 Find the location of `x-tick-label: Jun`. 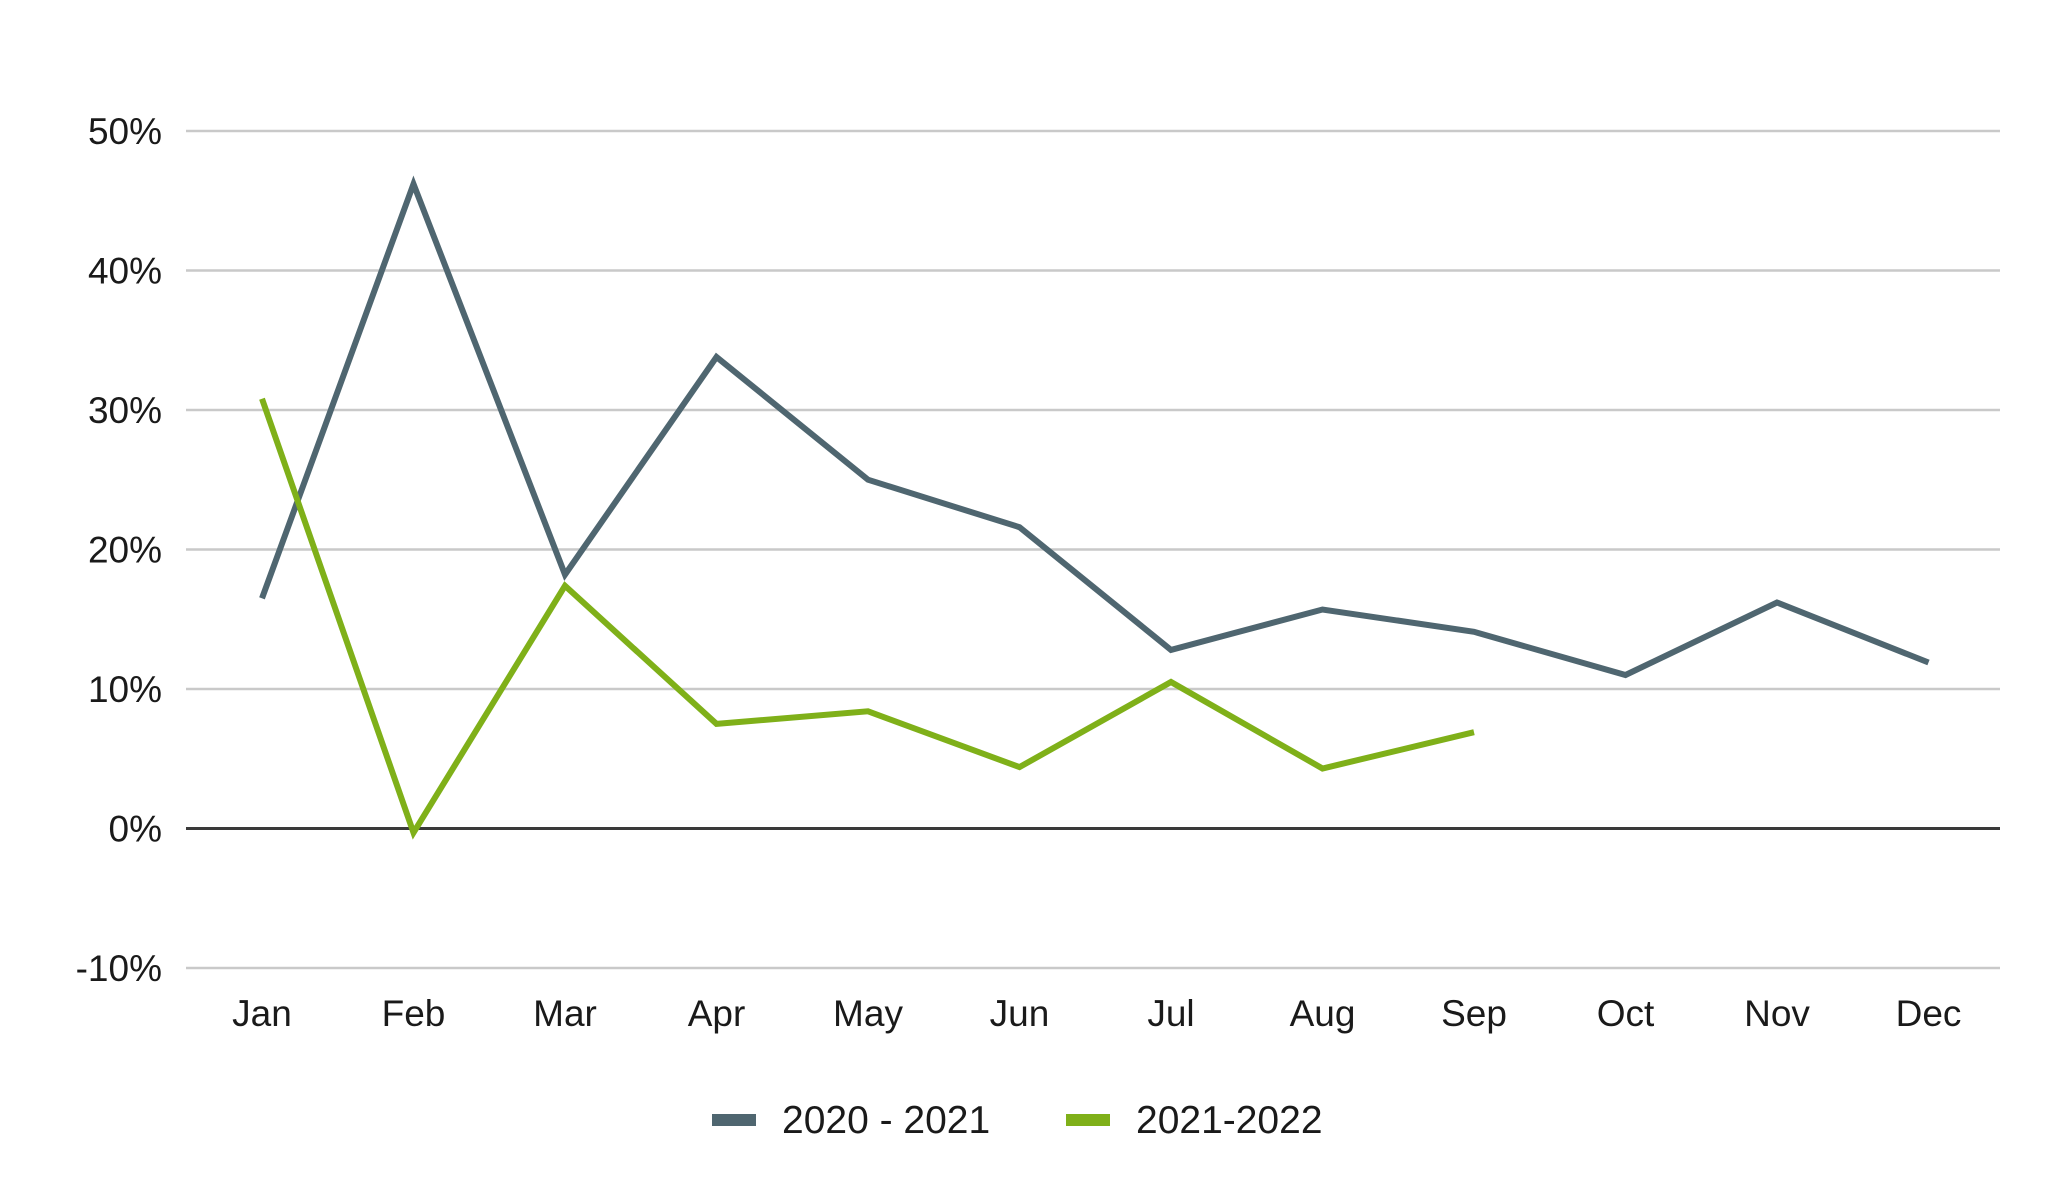

x-tick-label: Jun is located at coordinates (1020, 1013).